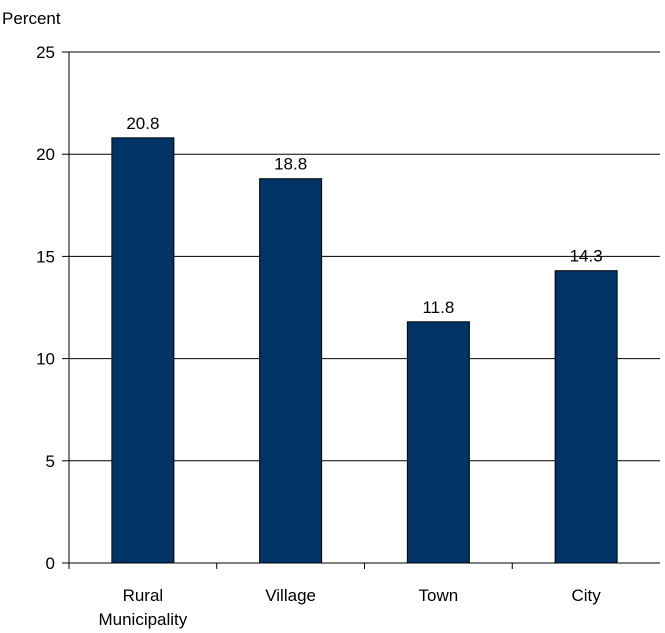 This screenshot has width=665, height=633. I want to click on x-tick-labels: Rural Municipality Village Town City, so click(349, 607).